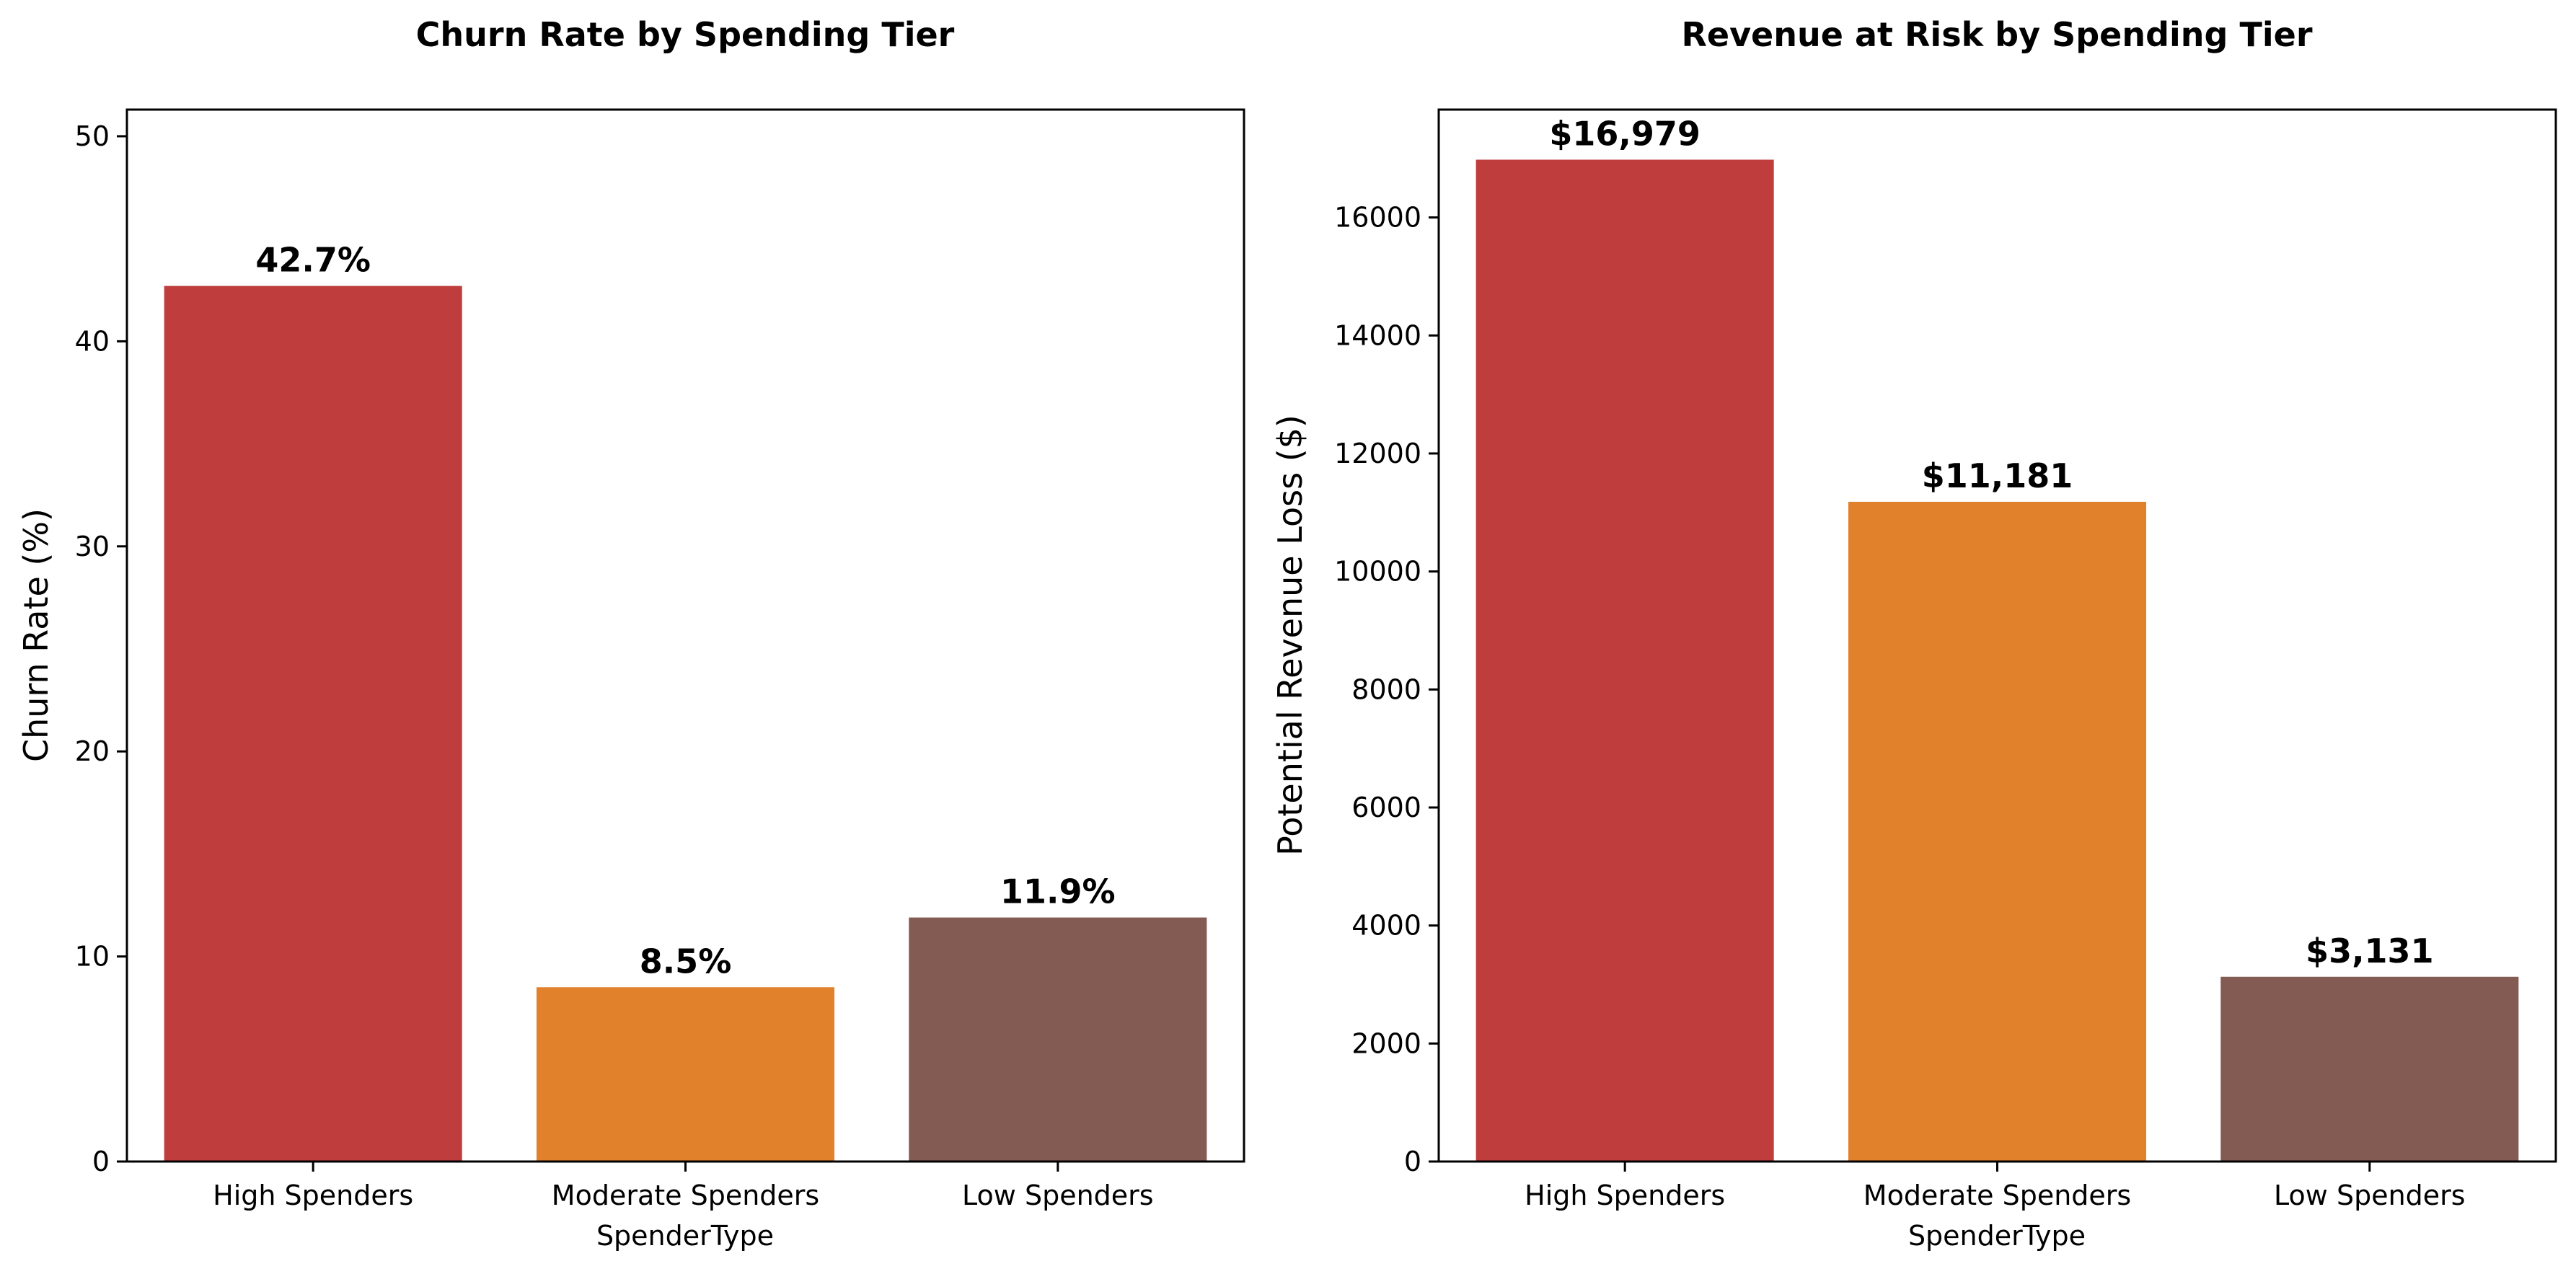  Describe the element at coordinates (313, 260) in the screenshot. I see `data-label: 42.7%` at that location.